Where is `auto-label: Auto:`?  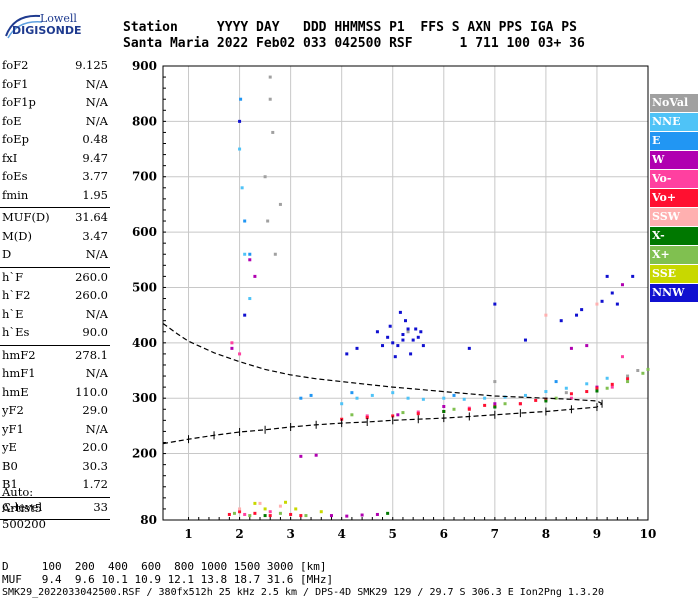 auto-label: Auto: is located at coordinates (18, 492).